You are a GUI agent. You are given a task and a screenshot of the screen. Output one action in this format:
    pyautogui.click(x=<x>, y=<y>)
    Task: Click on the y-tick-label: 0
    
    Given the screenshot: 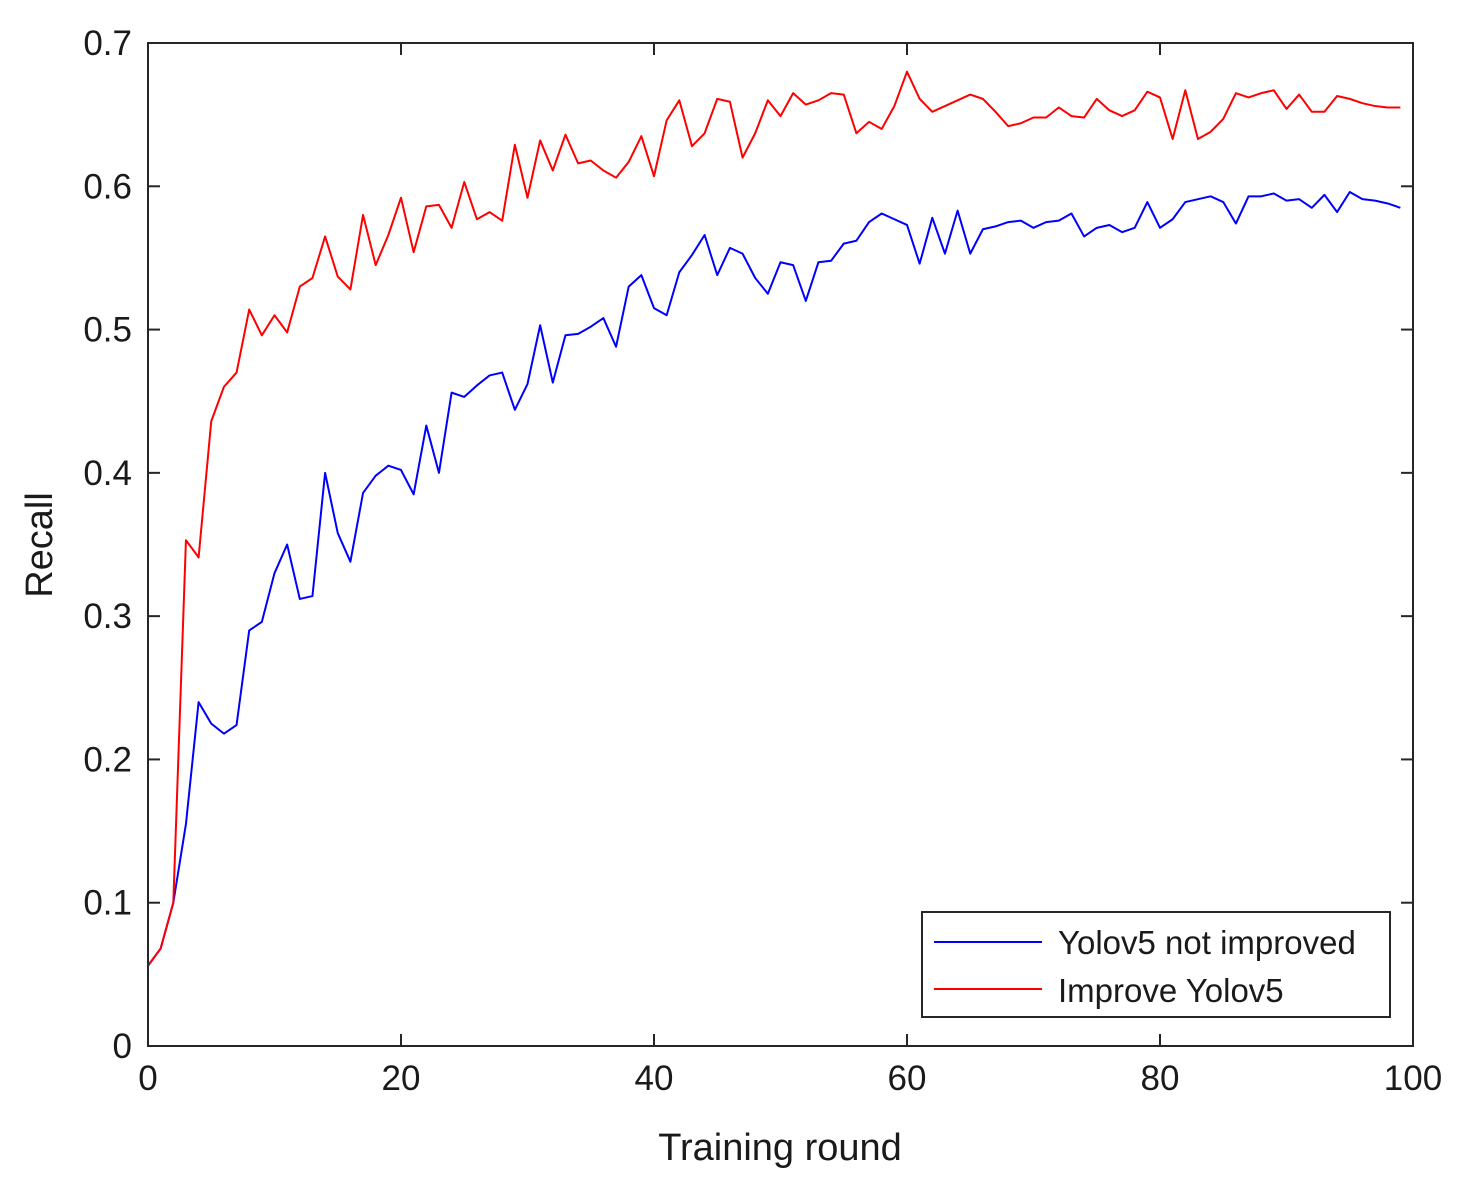 What is the action you would take?
    pyautogui.click(x=122, y=1046)
    